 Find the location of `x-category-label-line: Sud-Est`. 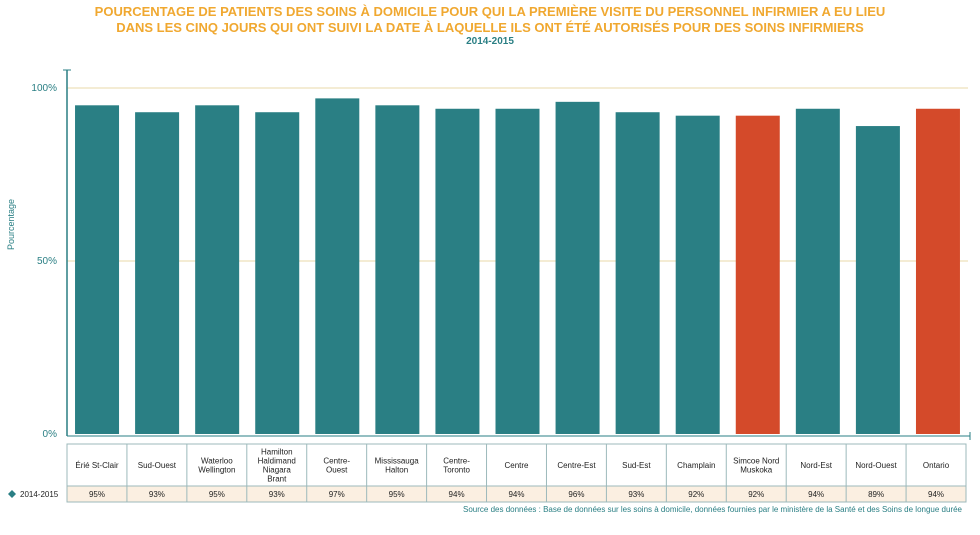

x-category-label-line: Sud-Est is located at coordinates (636, 465).